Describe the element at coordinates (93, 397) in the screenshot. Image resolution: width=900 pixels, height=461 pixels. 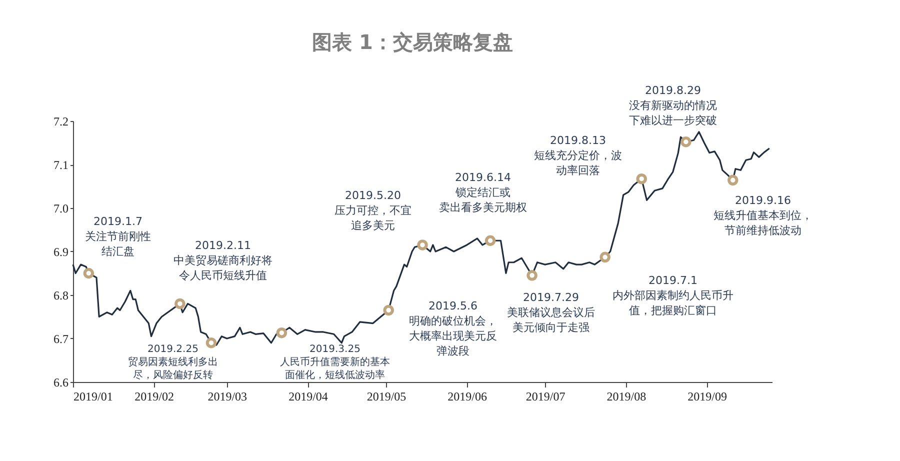
I see `x-tick-label: 2019/01` at that location.